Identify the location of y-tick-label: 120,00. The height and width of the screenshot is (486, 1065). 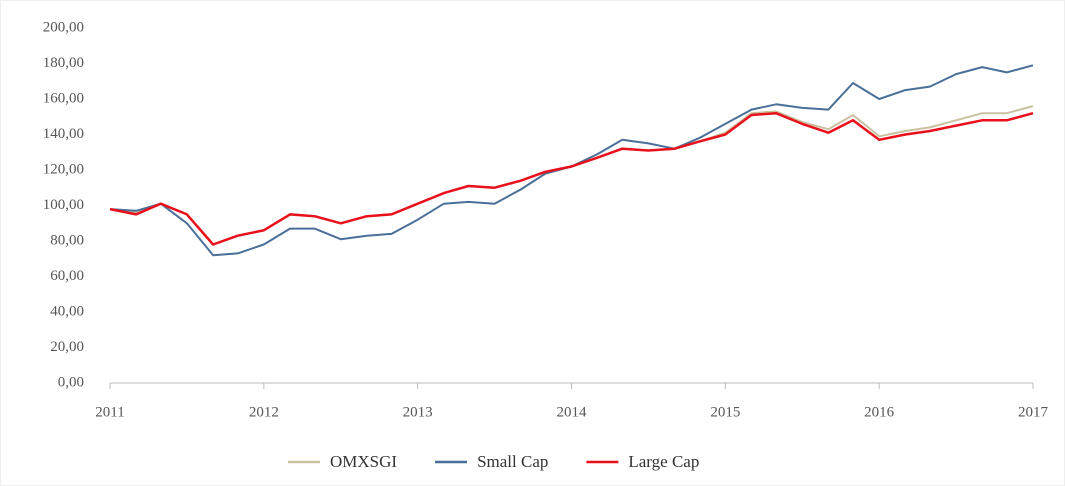
(63, 169).